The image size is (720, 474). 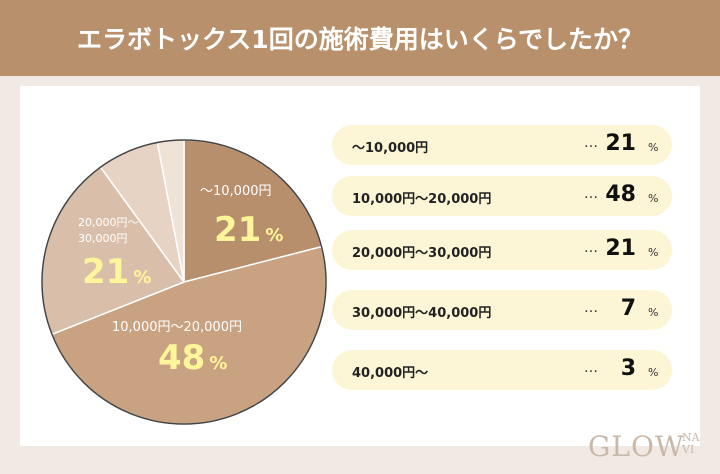 What do you see at coordinates (422, 253) in the screenshot?
I see `legend-label: 20,000円〜30,000円` at bounding box center [422, 253].